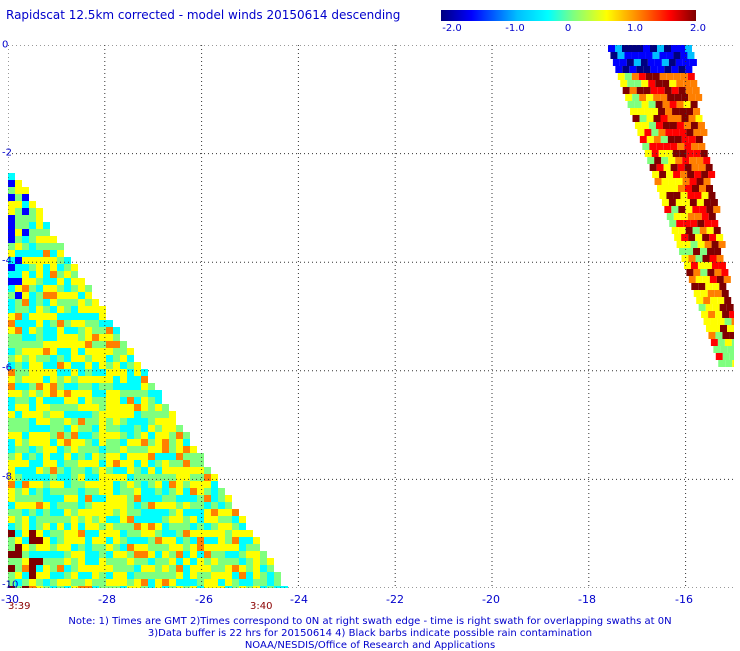 The width and height of the screenshot is (740, 651). I want to click on y-tick-label: -2, so click(7, 153).